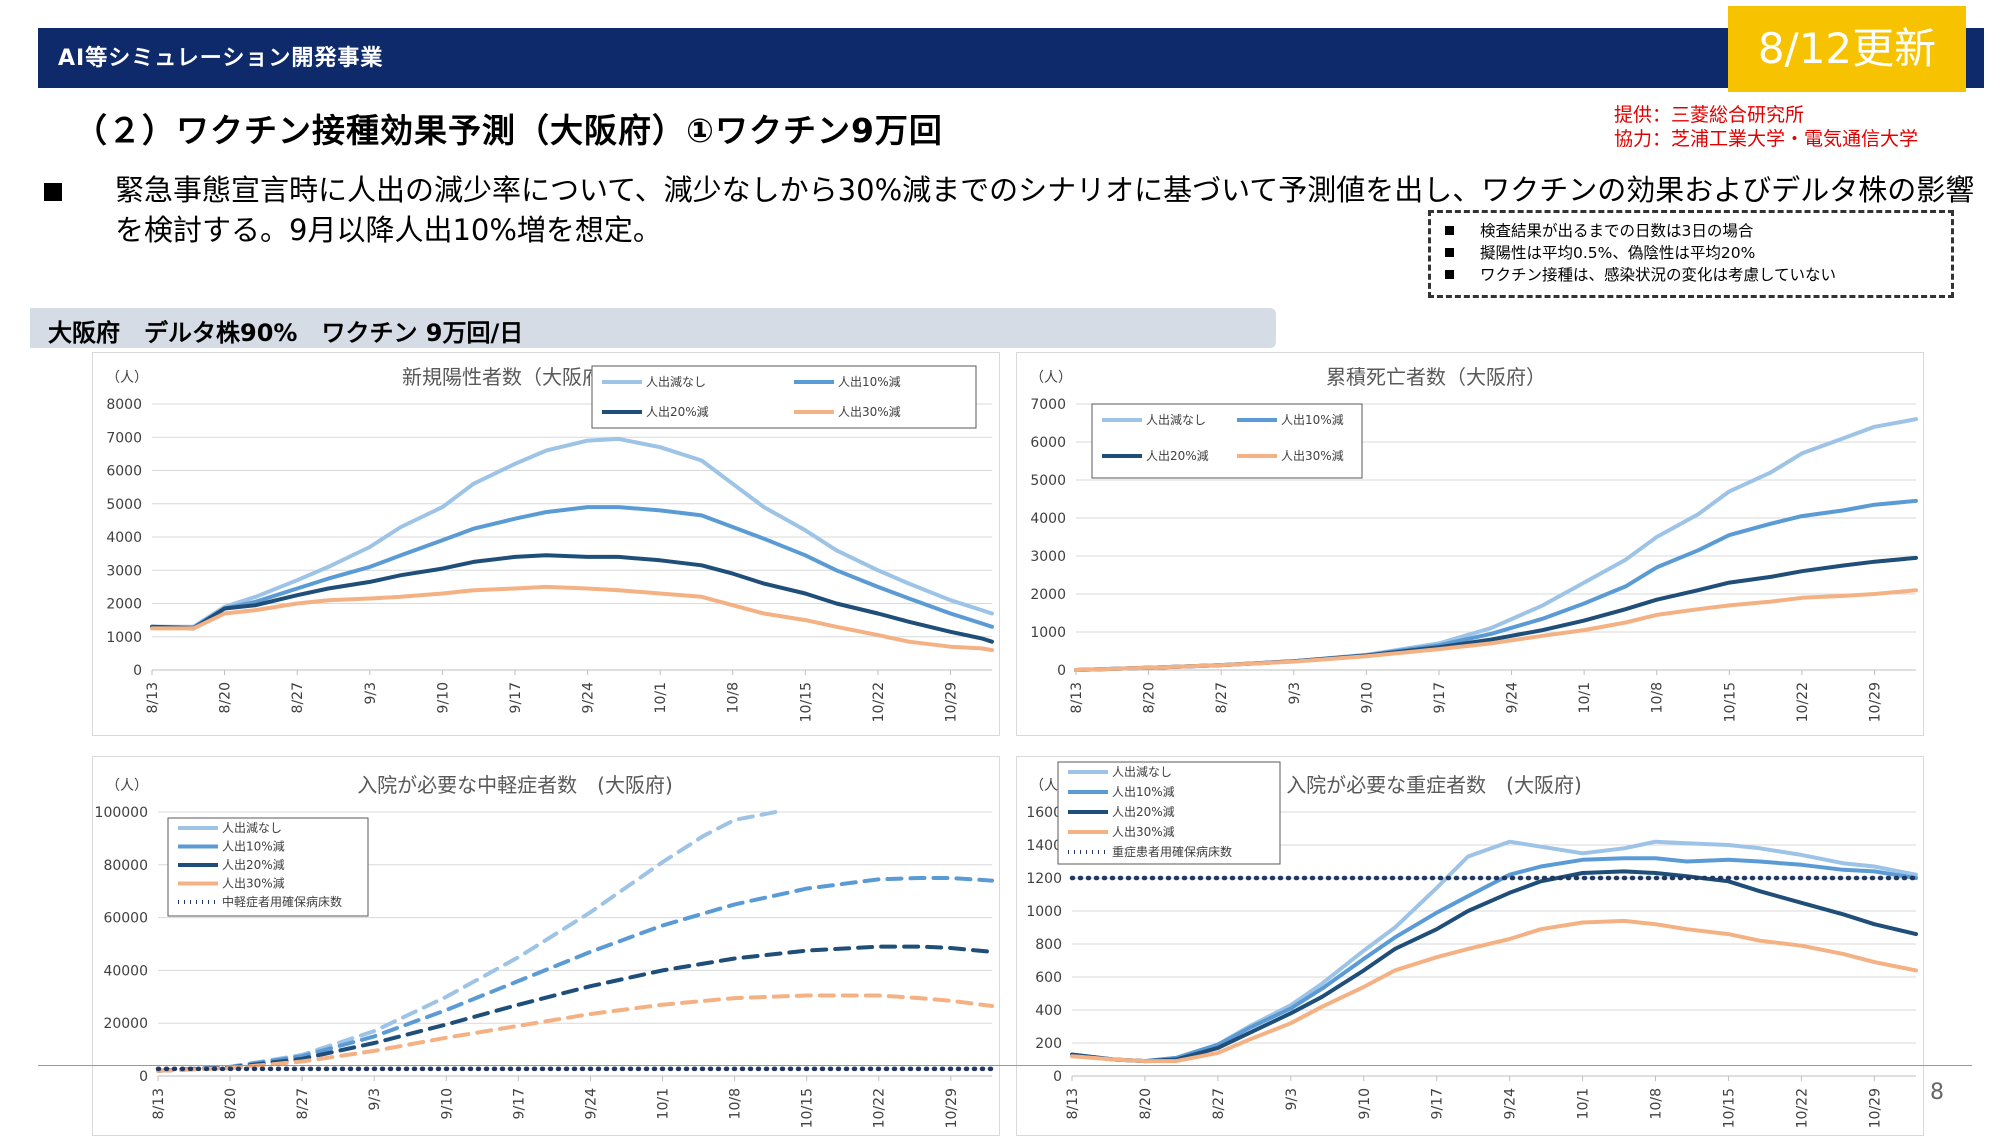  I want to click on header-bar, so click(1011, 58).